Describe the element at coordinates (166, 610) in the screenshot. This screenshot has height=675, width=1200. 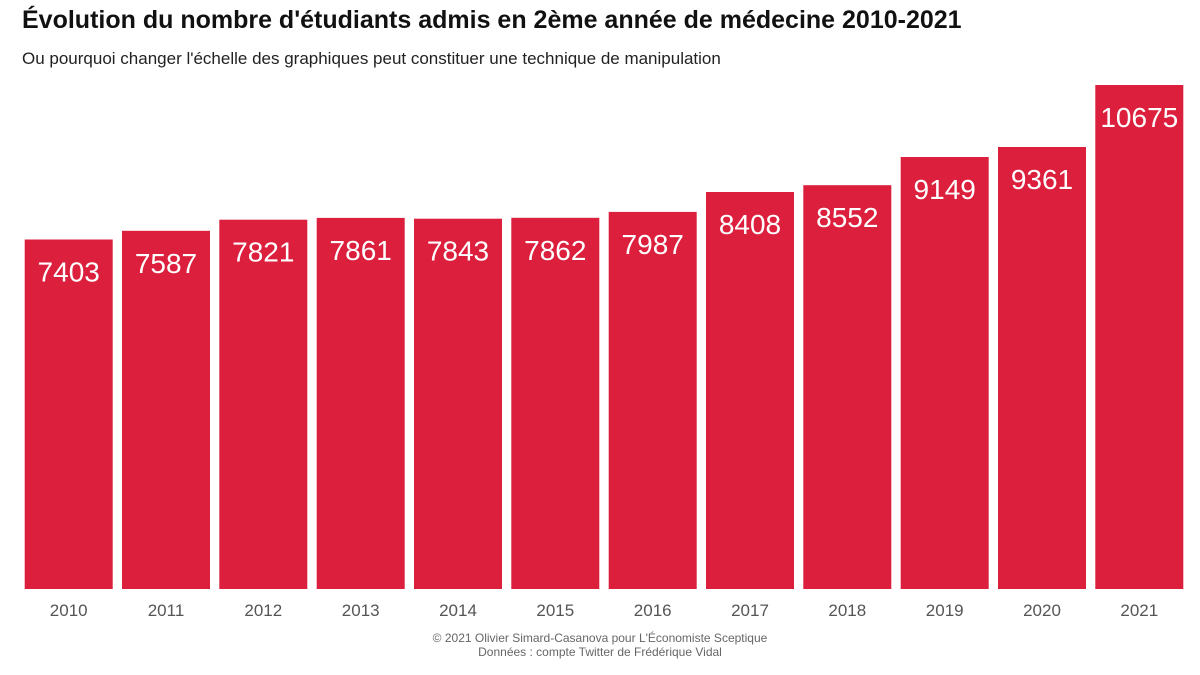
I see `x-tick-label: 2011` at that location.